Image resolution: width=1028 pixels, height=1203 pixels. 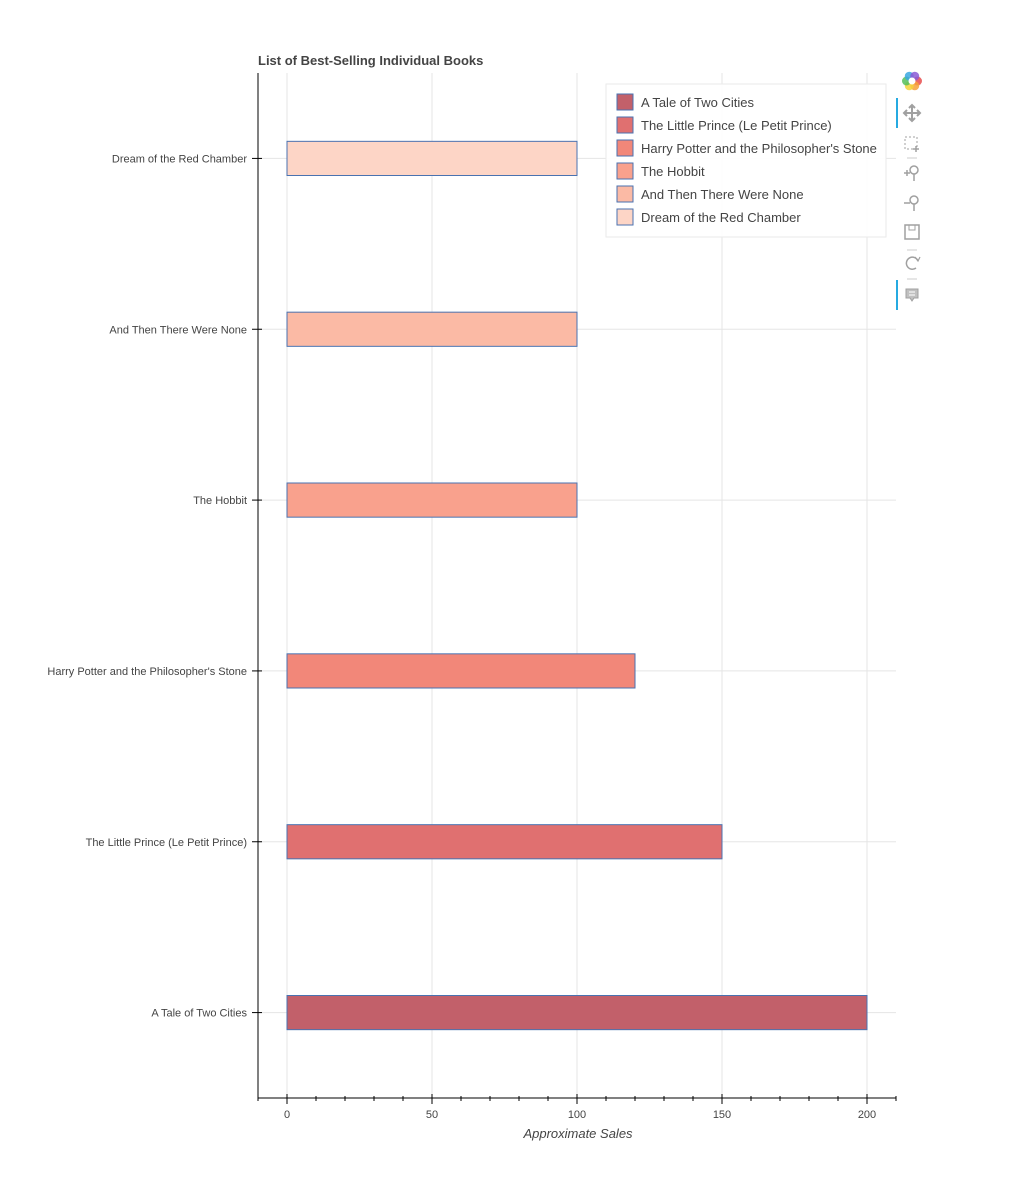 What do you see at coordinates (736, 125) in the screenshot?
I see `legend-entry: The Little Prince (Le Petit Prince)` at bounding box center [736, 125].